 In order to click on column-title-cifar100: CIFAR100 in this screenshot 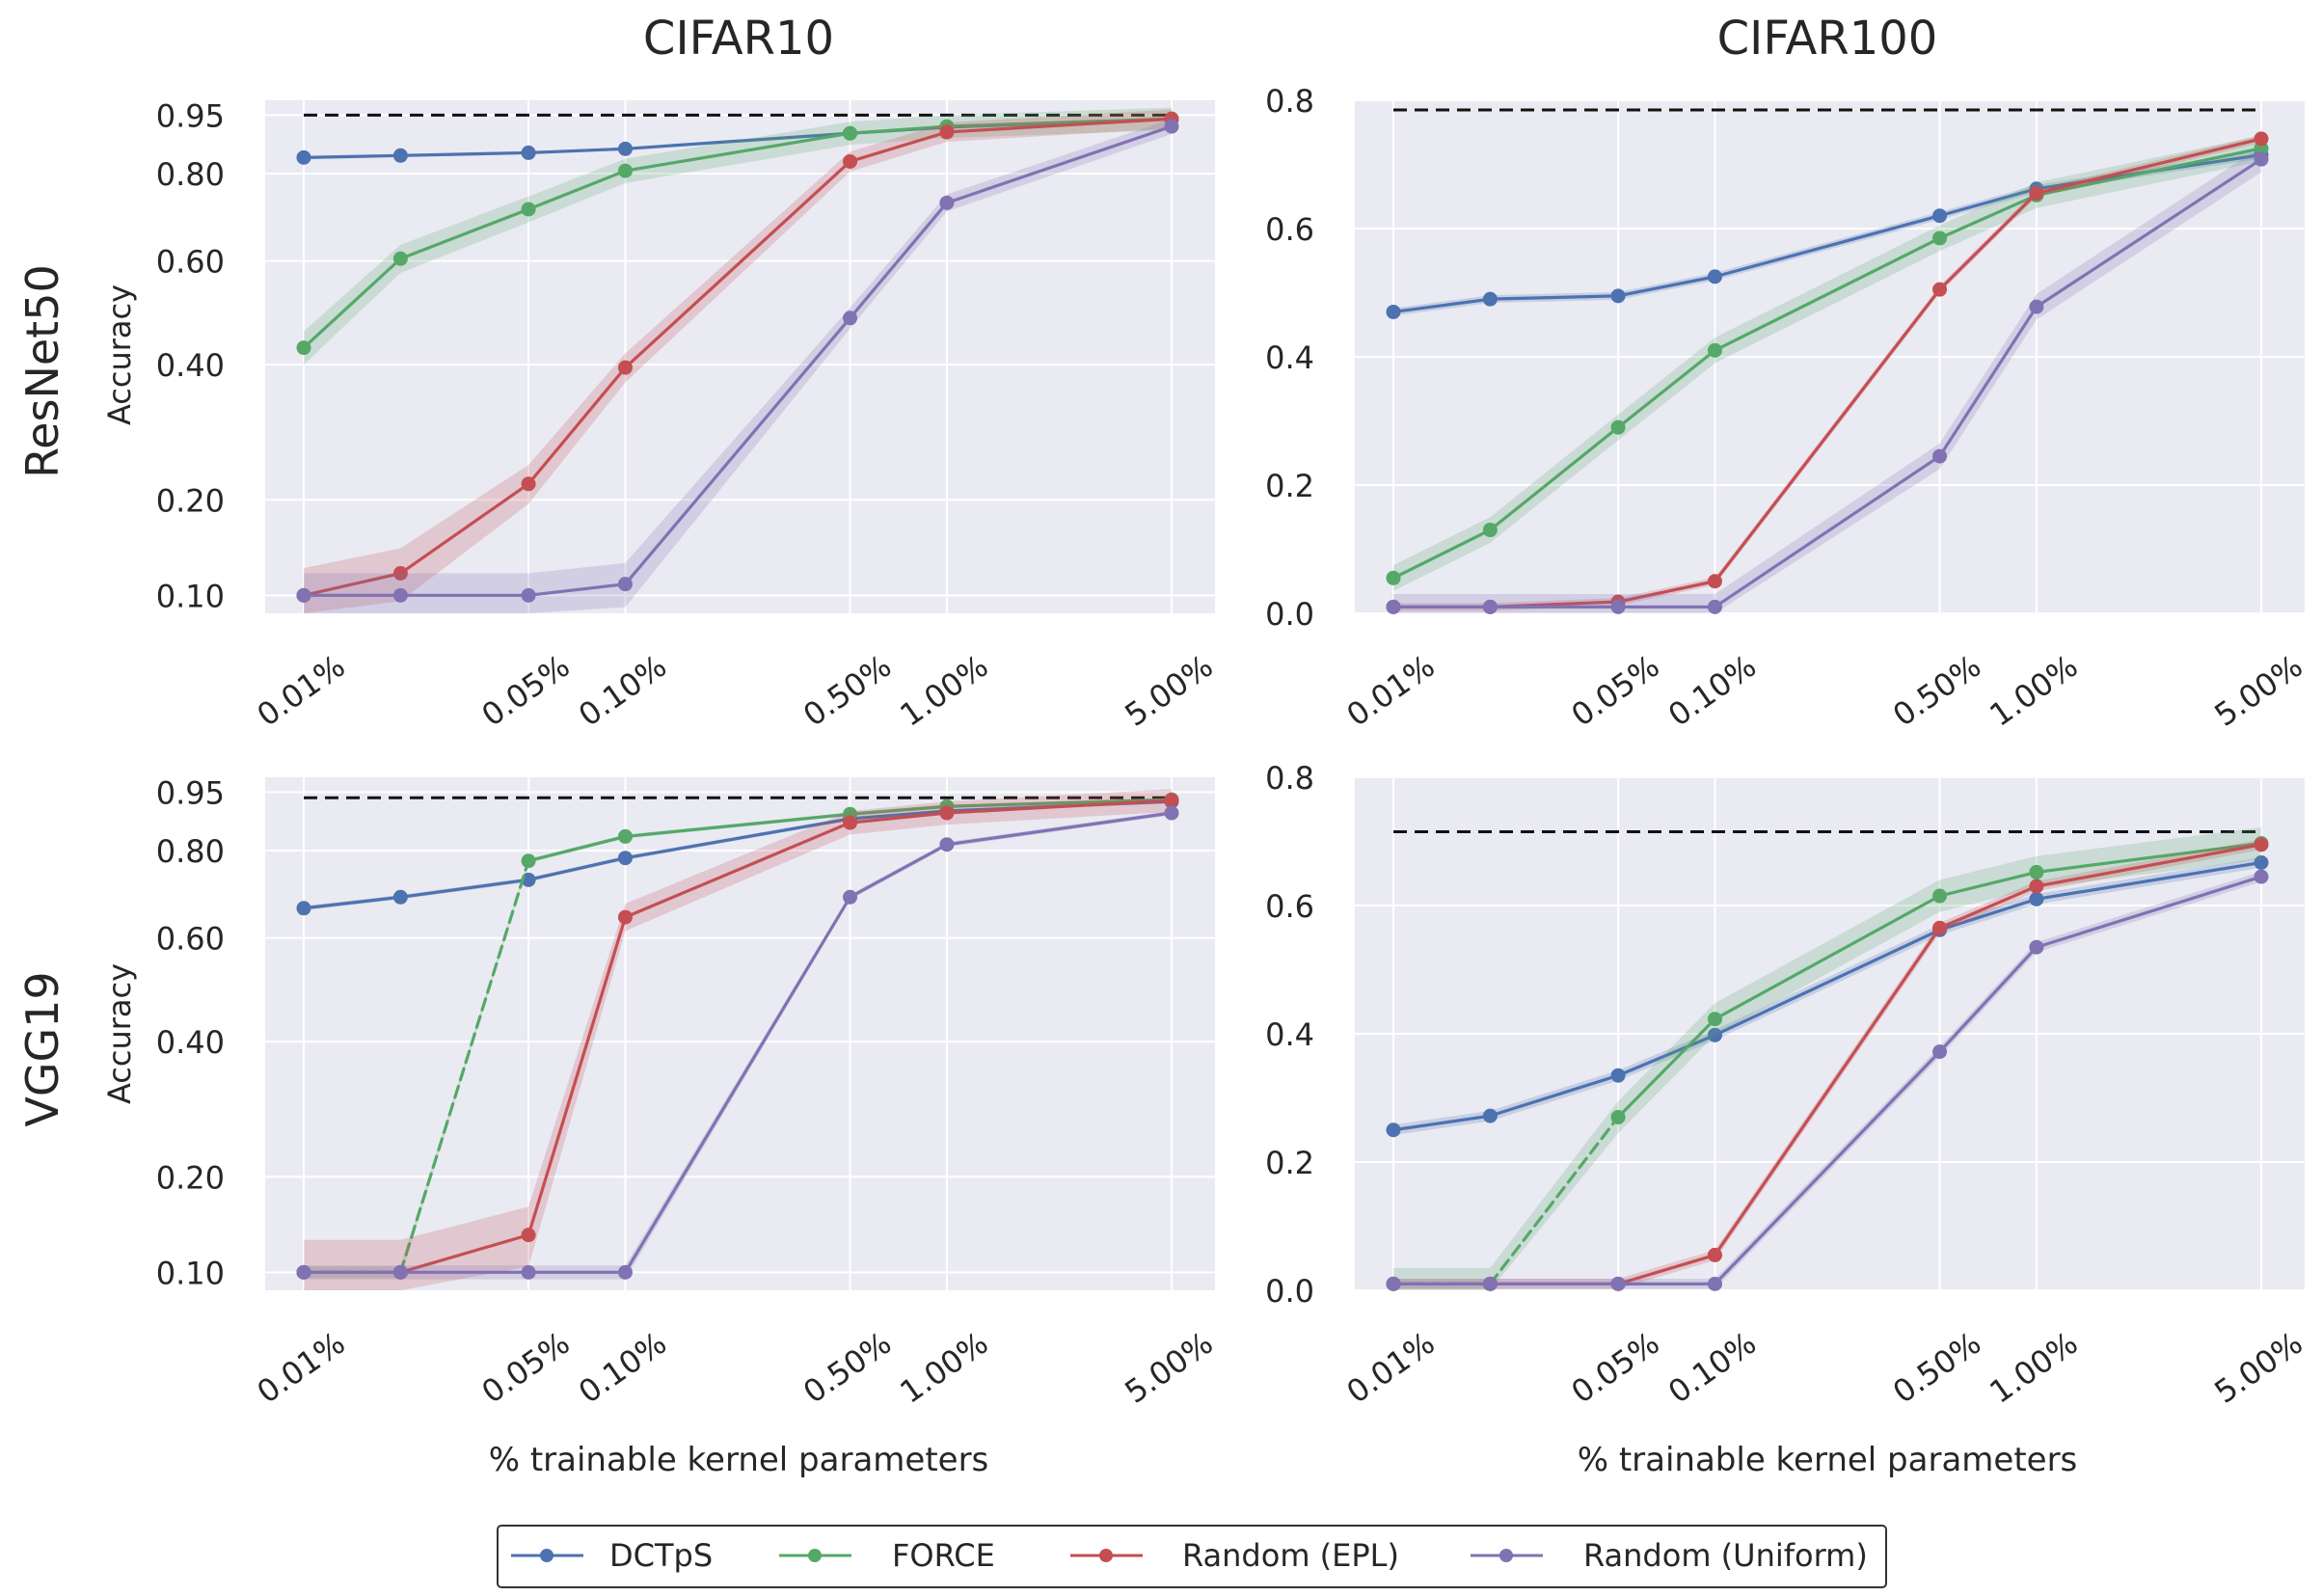, I will do `click(1827, 39)`.